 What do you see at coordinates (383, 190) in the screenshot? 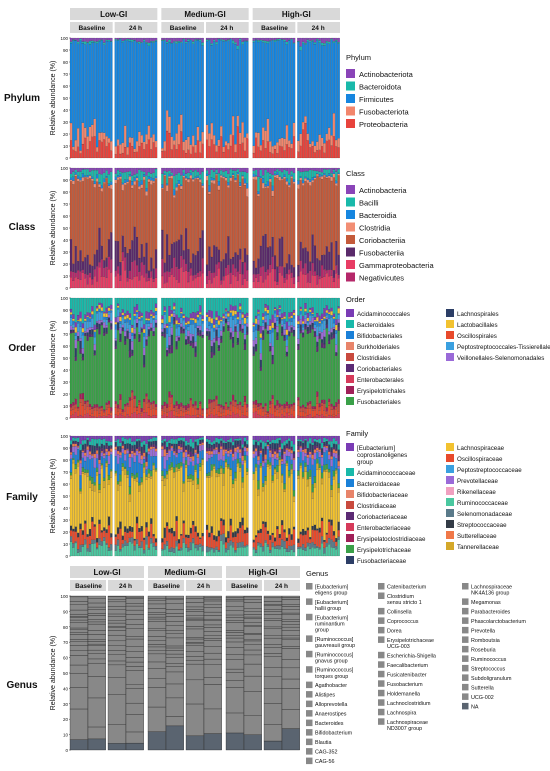
I see `legend-label: Actinobacteria` at bounding box center [383, 190].